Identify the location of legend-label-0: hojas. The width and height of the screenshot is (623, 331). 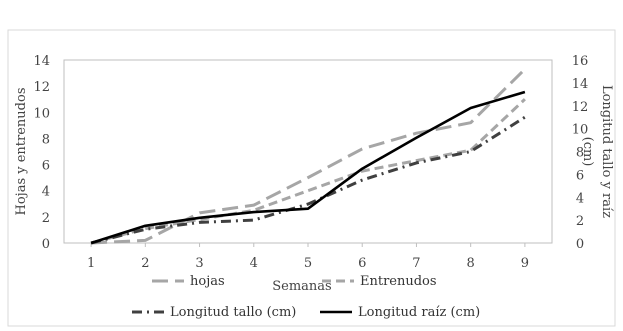
(207, 281).